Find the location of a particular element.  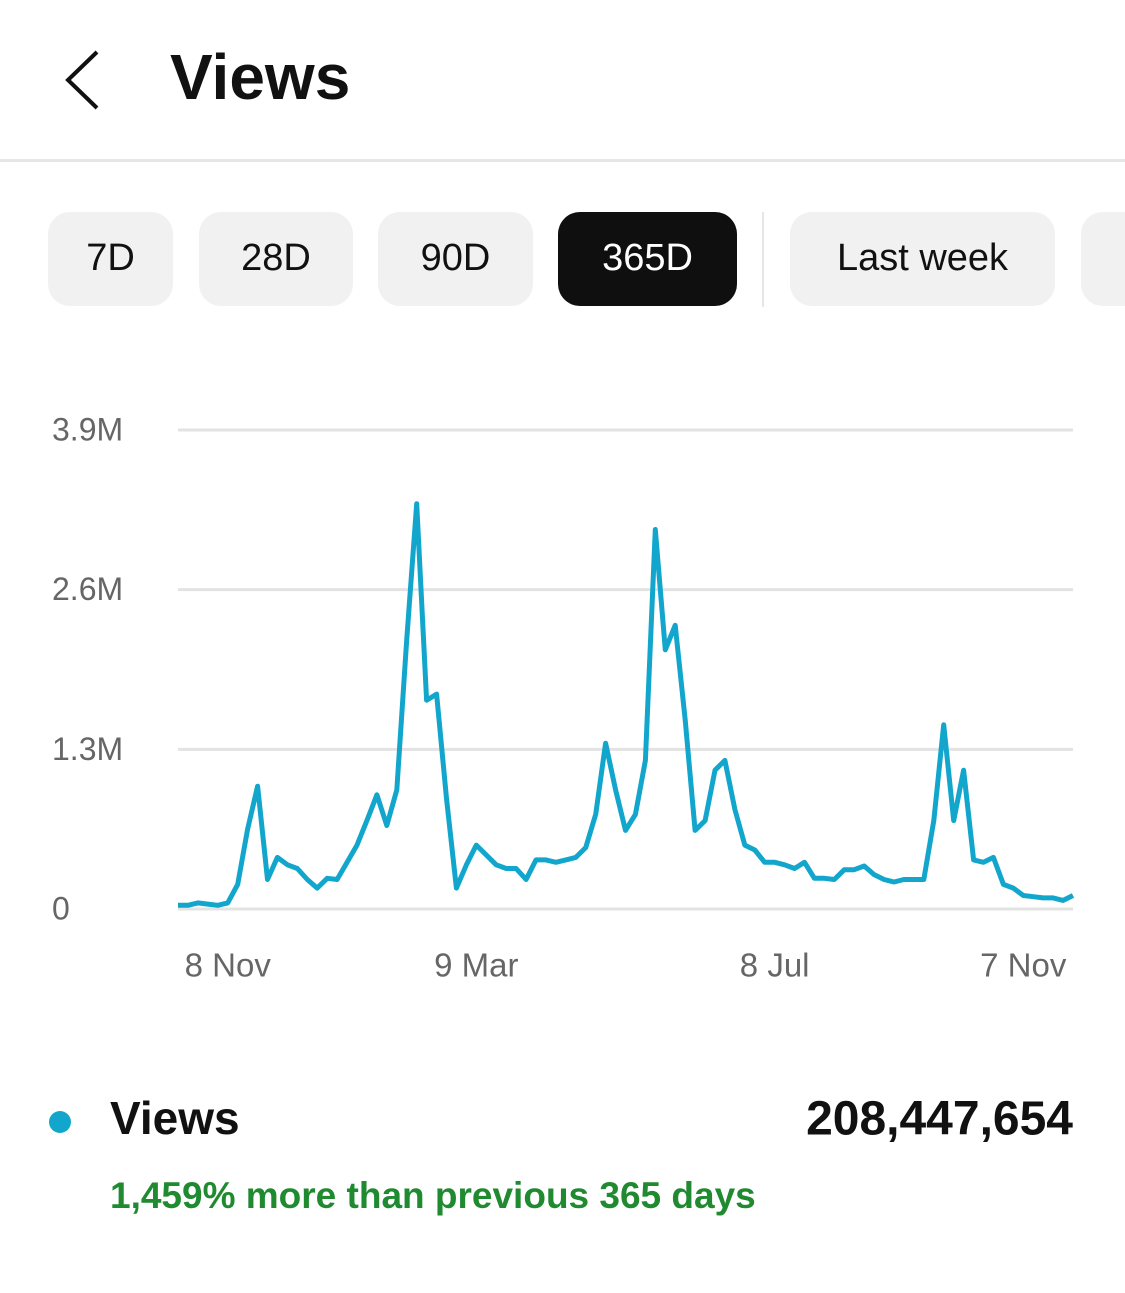

change-text: 1,459% more than previous 365 days is located at coordinates (433, 1195).